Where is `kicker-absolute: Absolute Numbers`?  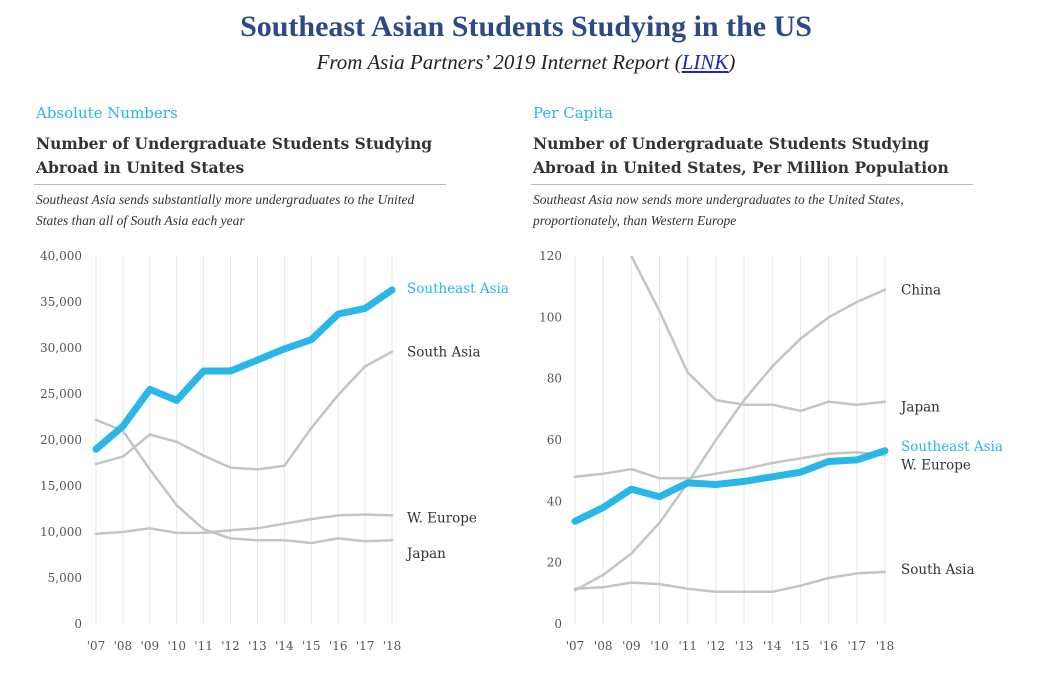
kicker-absolute: Absolute Numbers is located at coordinates (107, 113).